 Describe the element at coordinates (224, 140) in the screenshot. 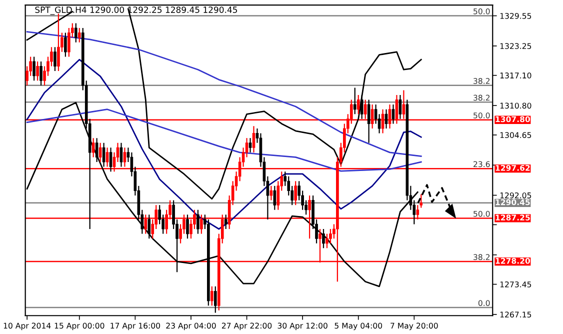

I see `line-series` at that location.